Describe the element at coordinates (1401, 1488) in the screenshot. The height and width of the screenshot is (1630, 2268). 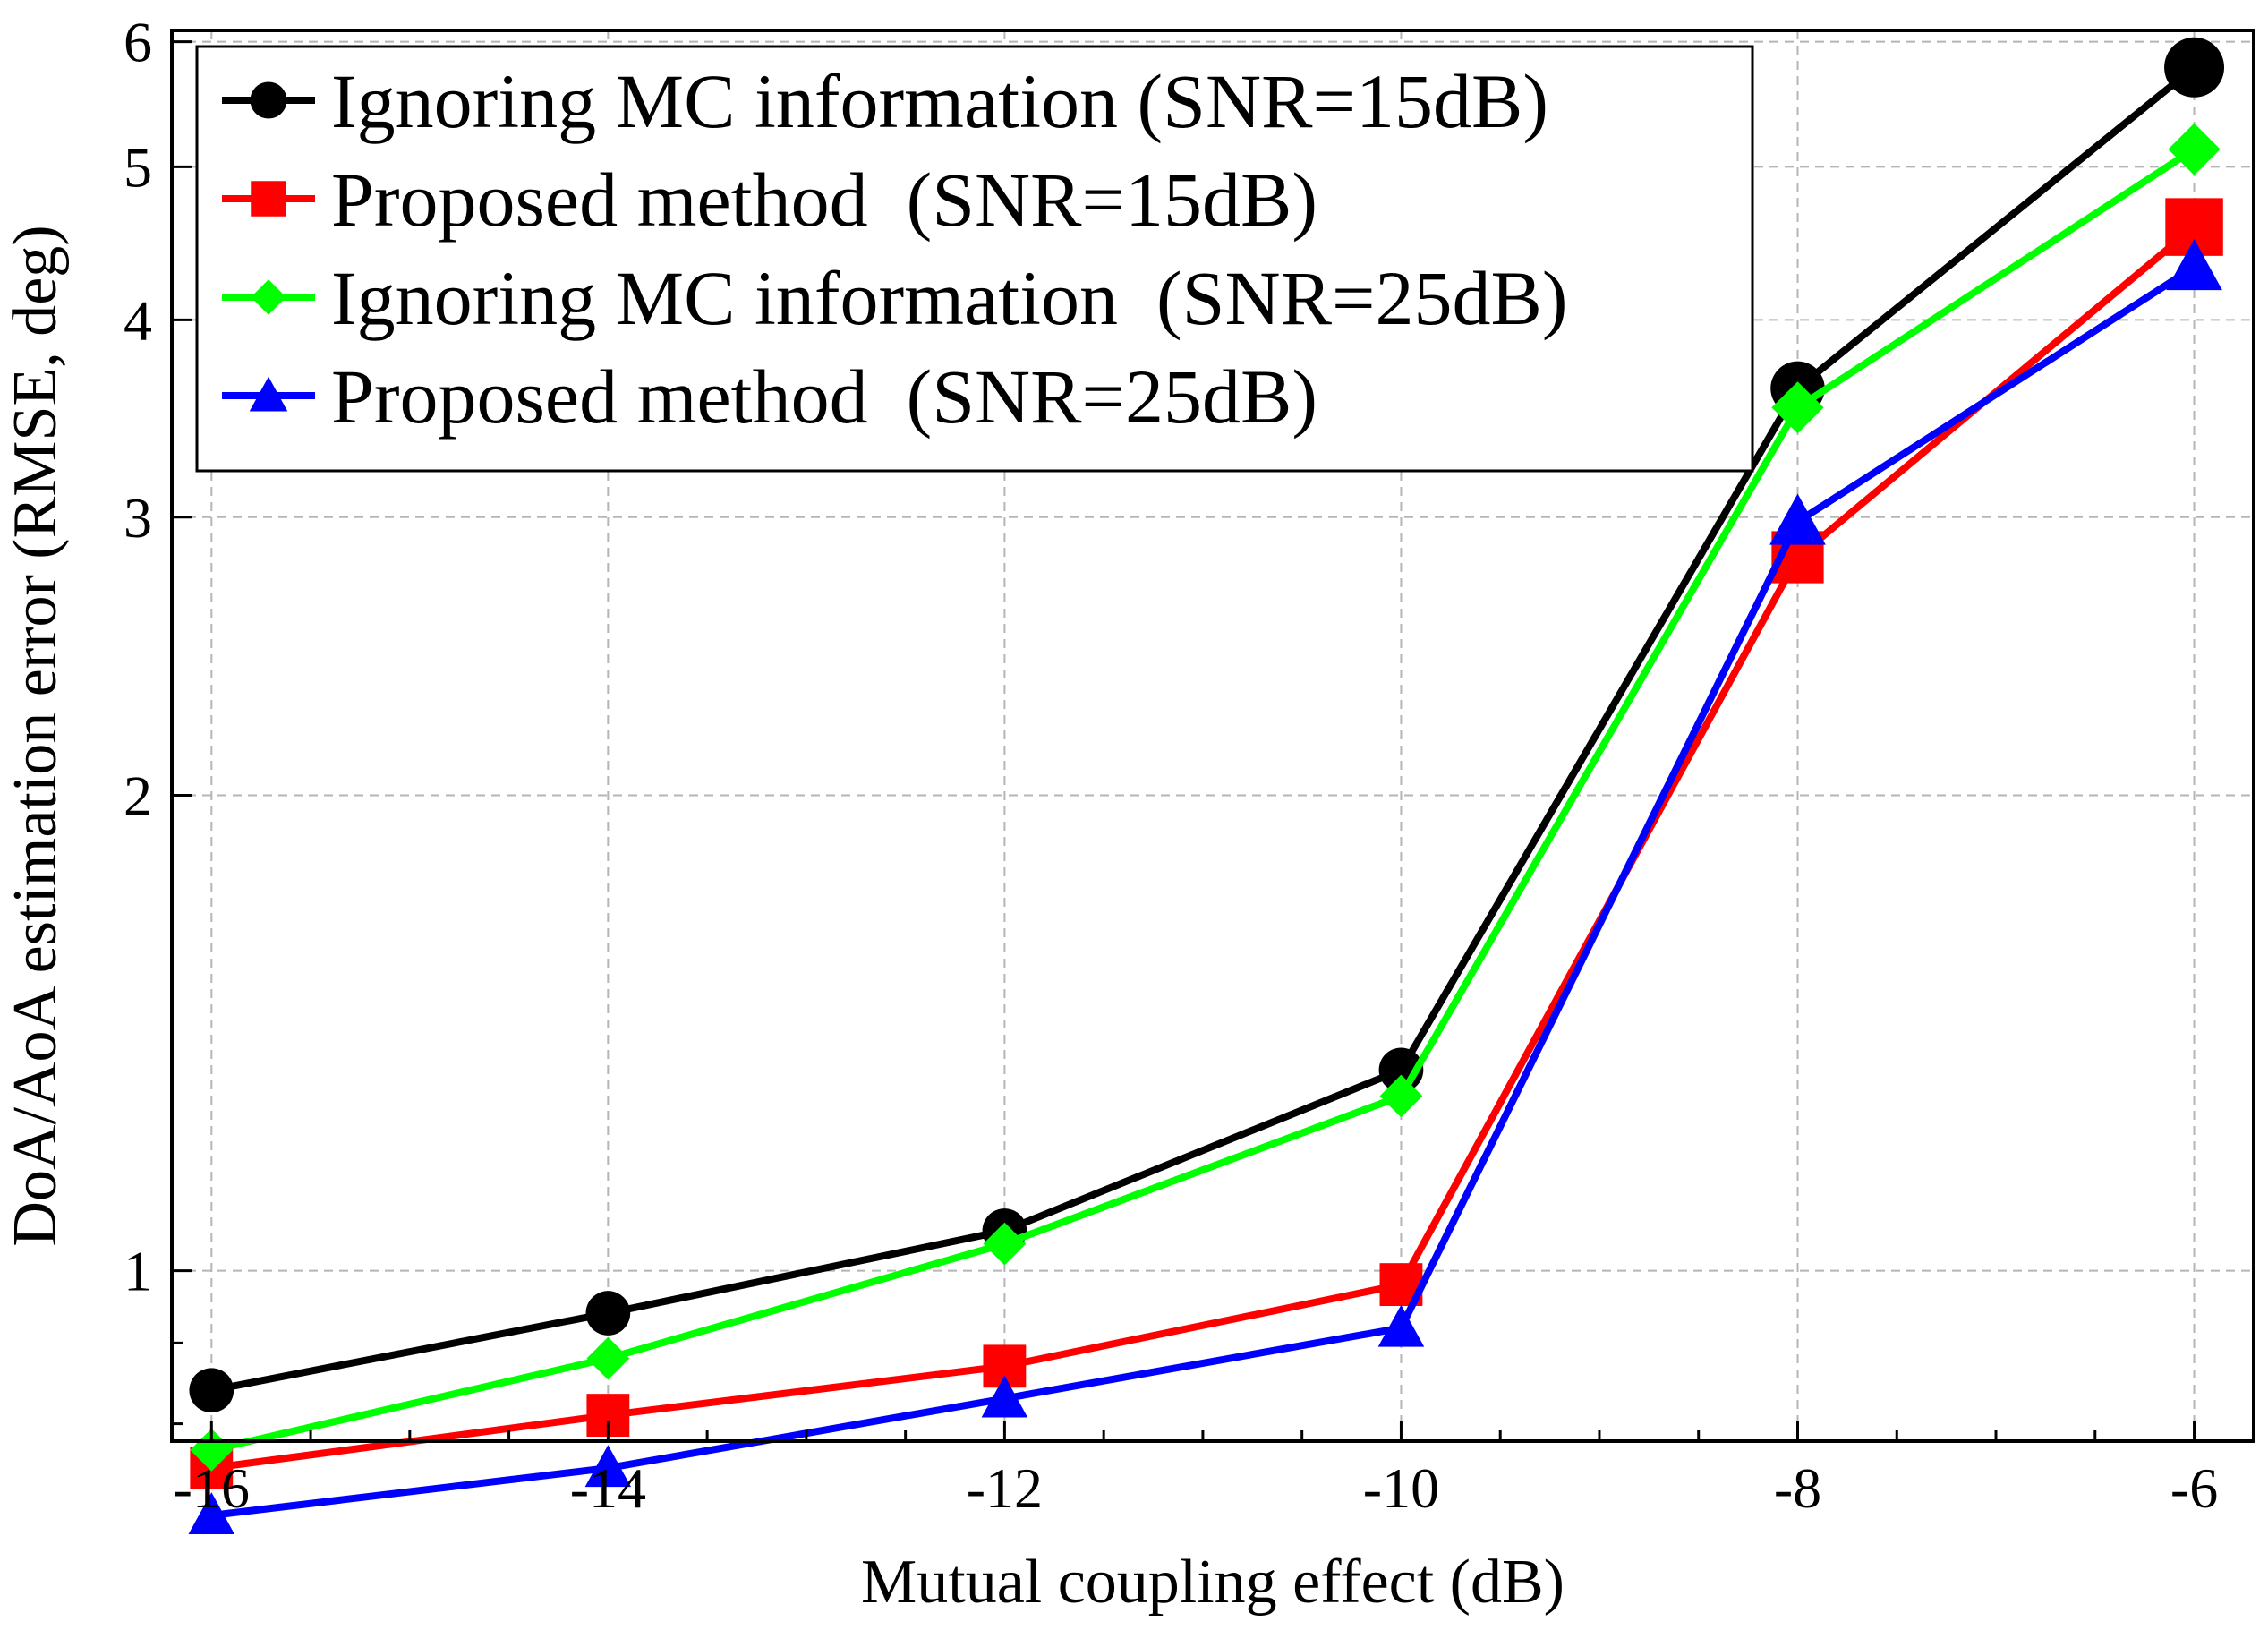
I see `x-tick-label: -10` at that location.